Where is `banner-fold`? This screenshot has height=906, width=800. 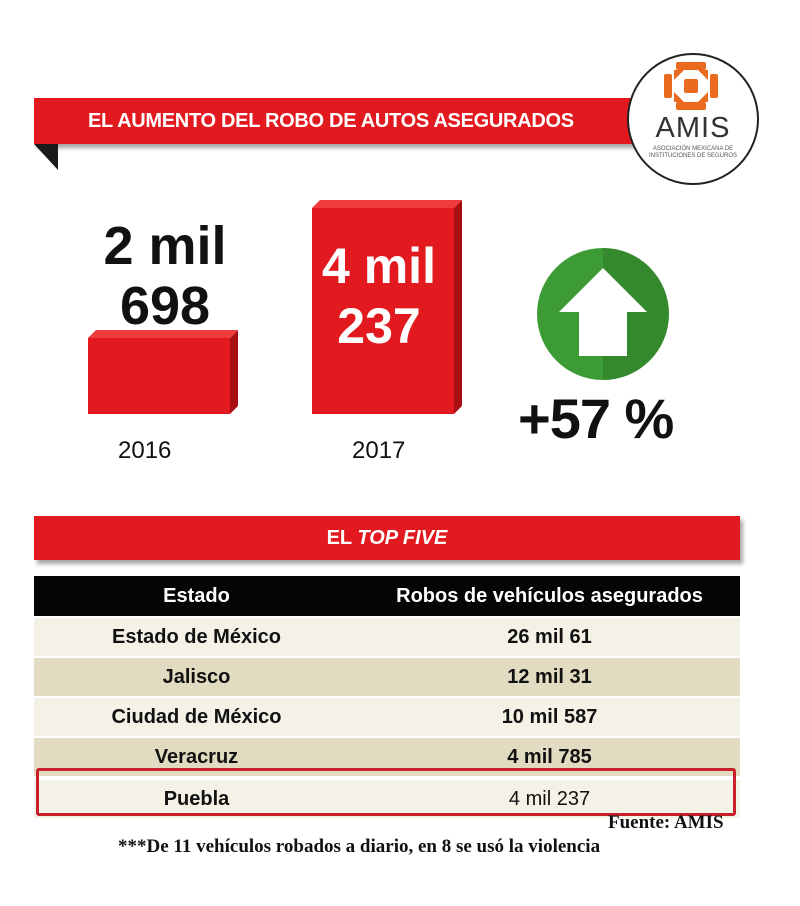
banner-fold is located at coordinates (46, 157).